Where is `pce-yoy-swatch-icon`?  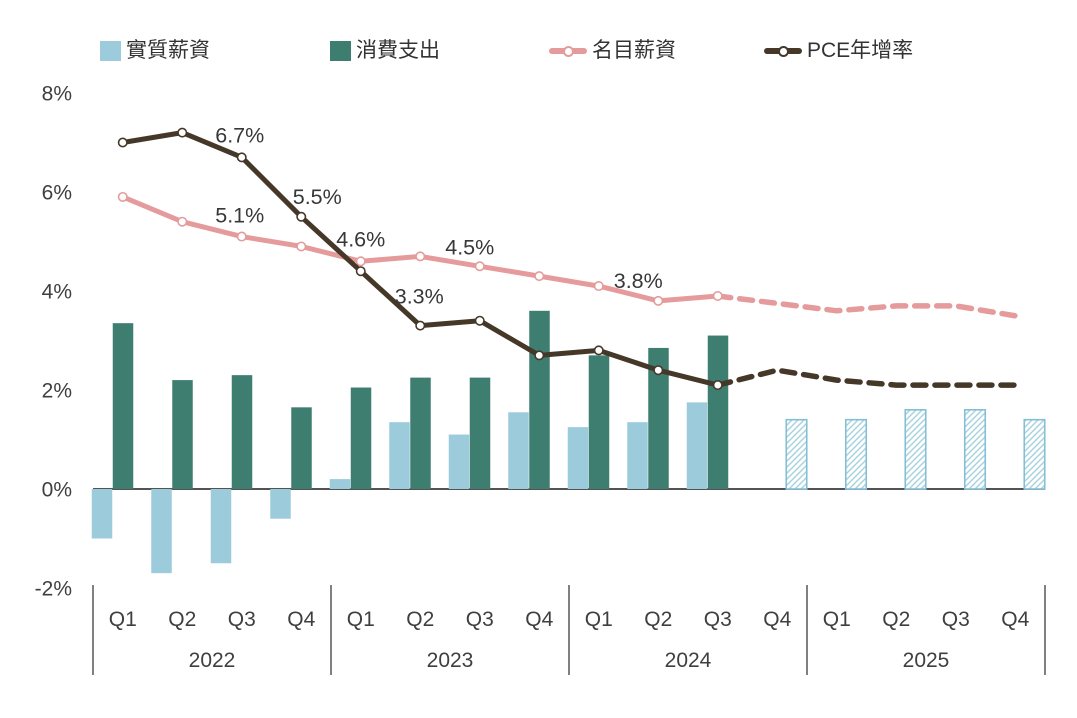
pce-yoy-swatch-icon is located at coordinates (783, 51).